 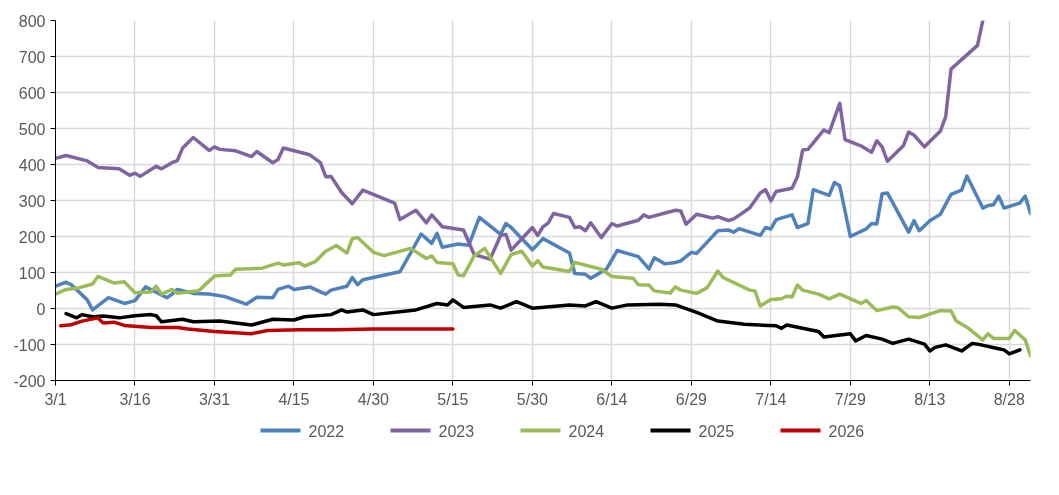 What do you see at coordinates (1009, 399) in the screenshot?
I see `x-tick-label: 8/28` at bounding box center [1009, 399].